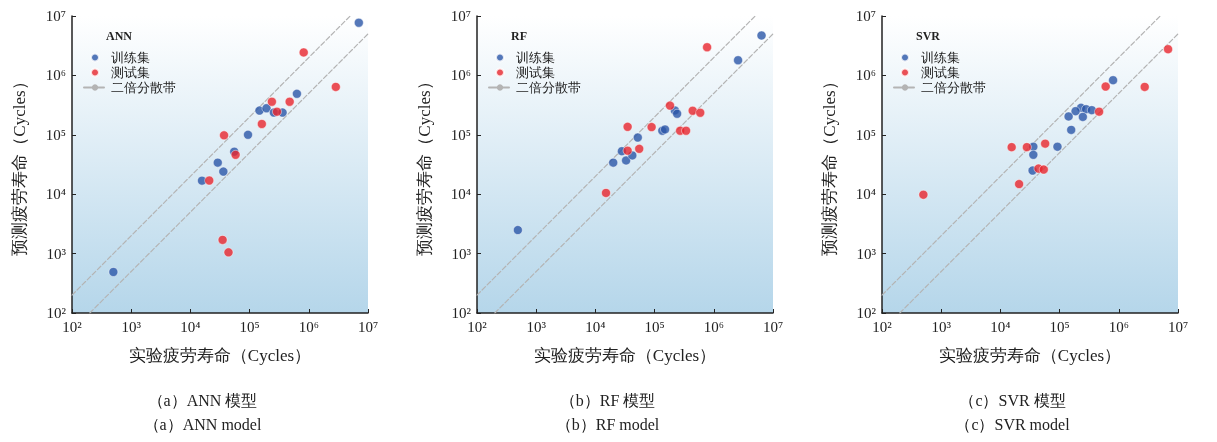  What do you see at coordinates (607, 400) in the screenshot?
I see `text: （b）RF 模型` at bounding box center [607, 400].